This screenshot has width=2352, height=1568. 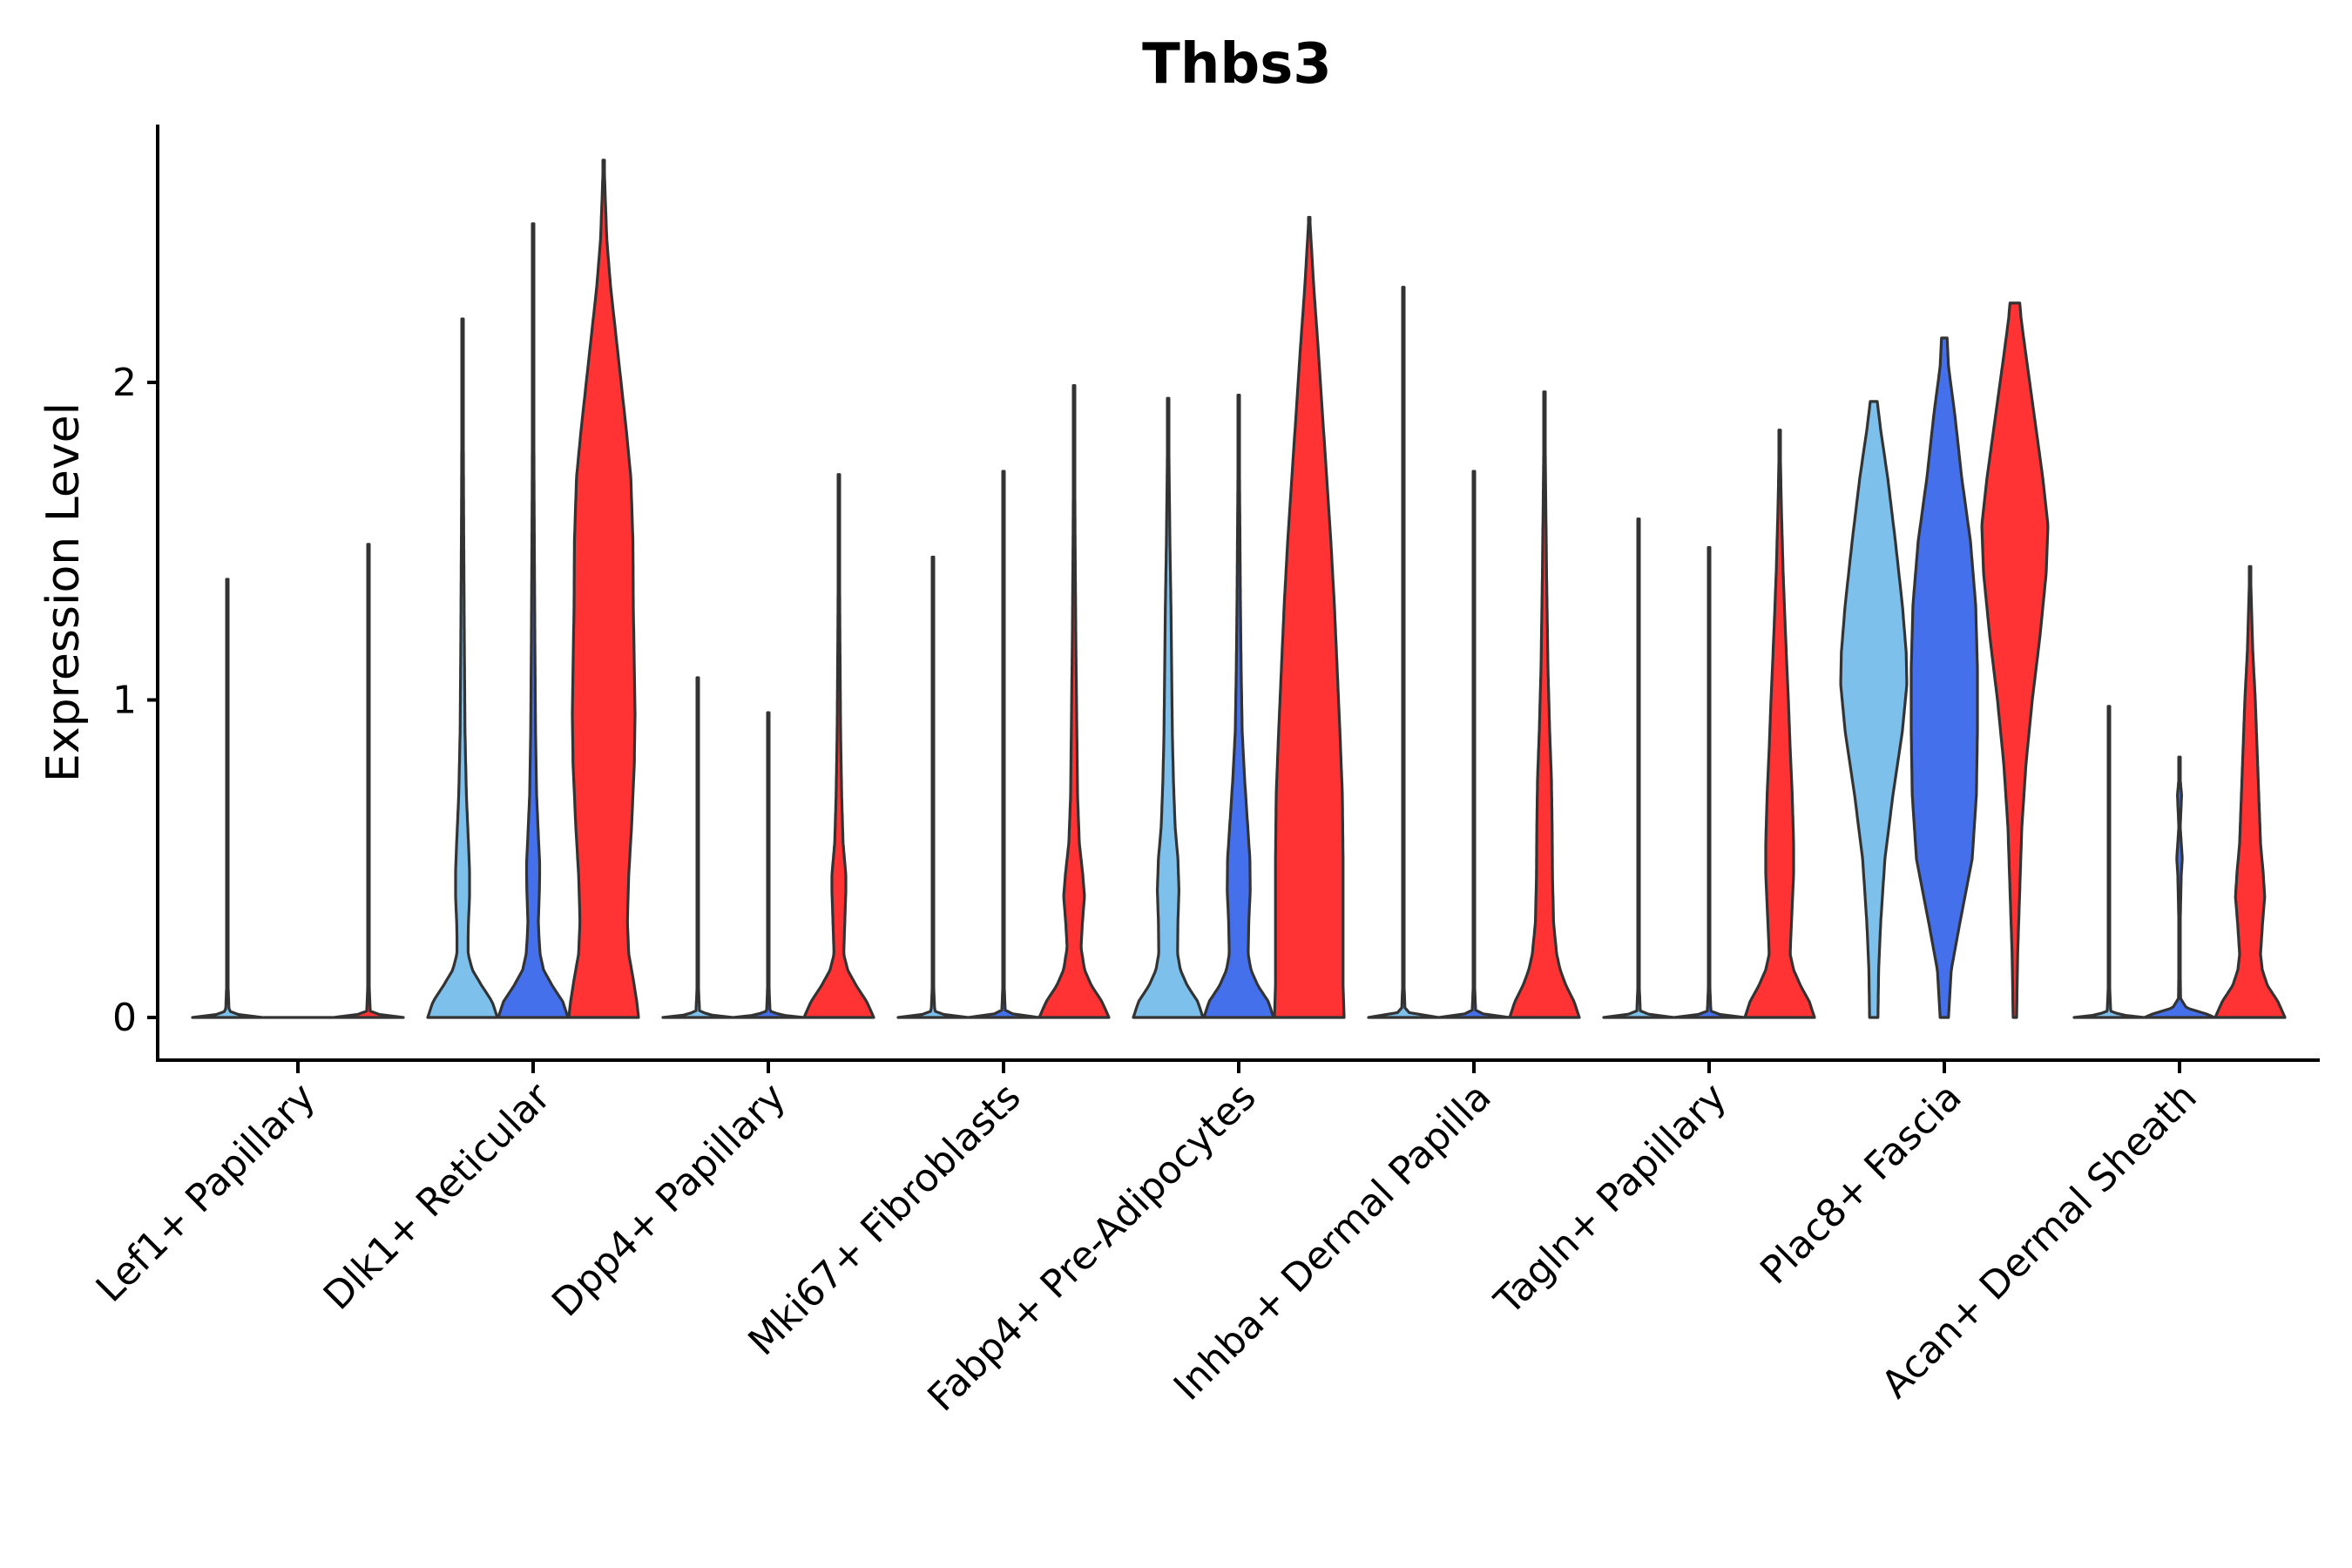 I want to click on y-axis-ticks: 0 1 2, so click(x=135, y=700).